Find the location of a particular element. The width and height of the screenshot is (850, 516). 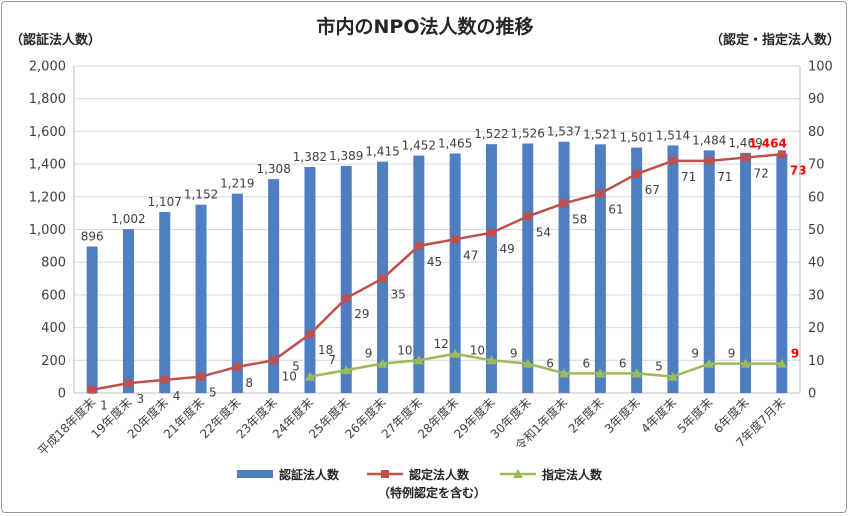

right-tick-label: 50 is located at coordinates (816, 230).